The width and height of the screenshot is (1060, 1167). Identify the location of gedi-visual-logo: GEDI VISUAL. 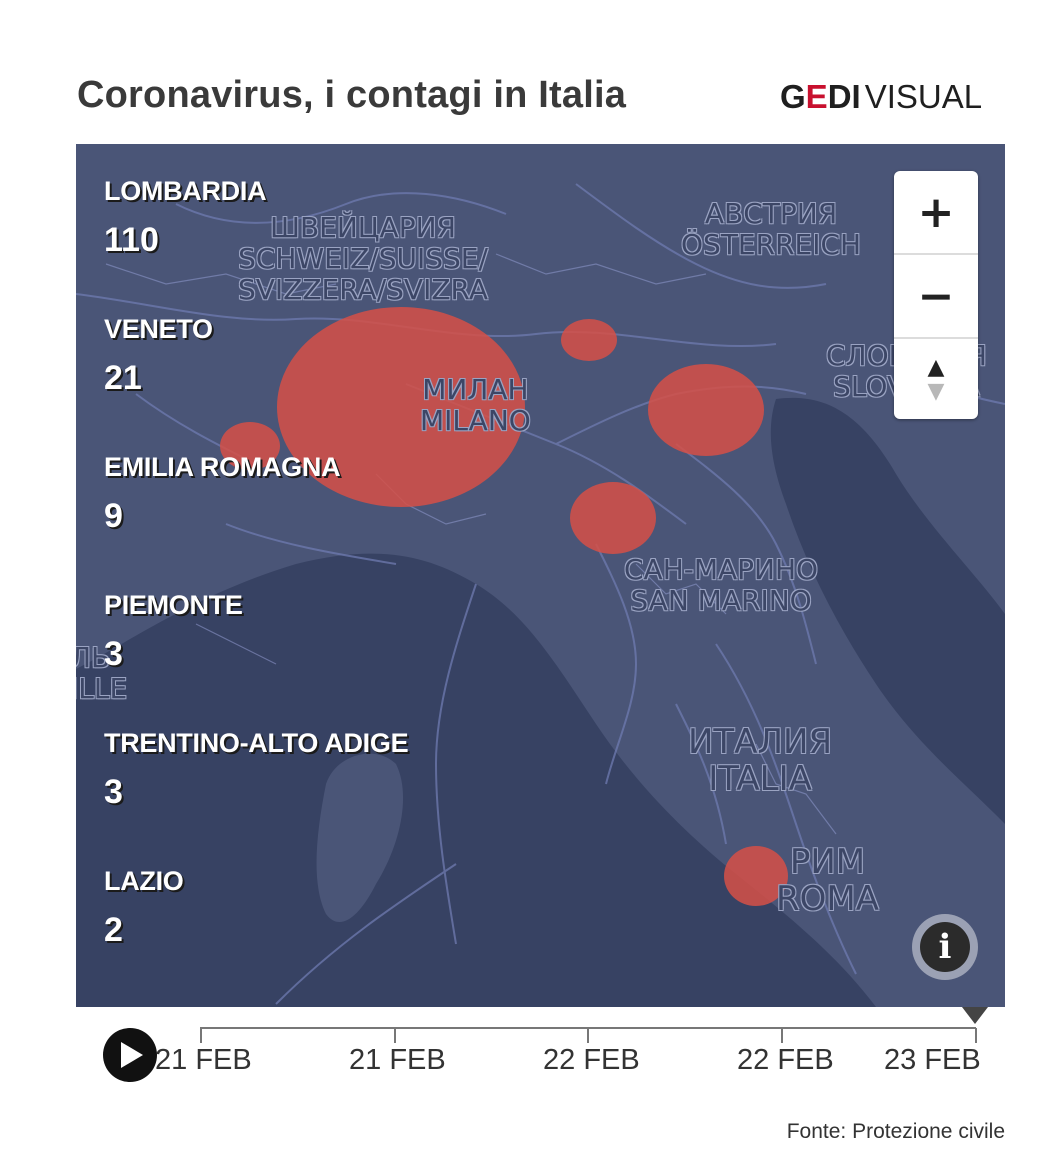
(881, 96).